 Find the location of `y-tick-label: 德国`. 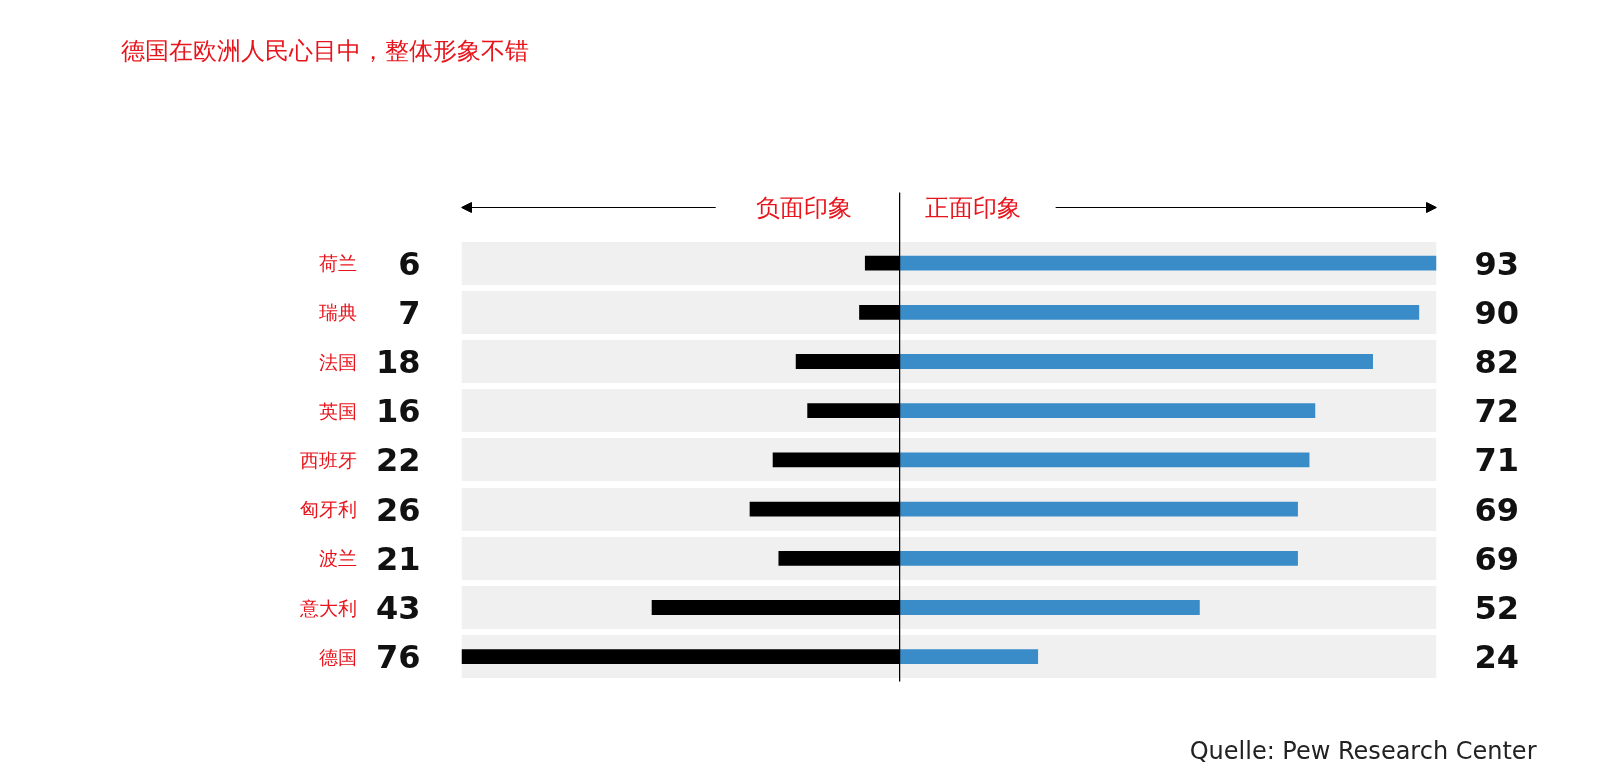

y-tick-label: 德国 is located at coordinates (337, 656).